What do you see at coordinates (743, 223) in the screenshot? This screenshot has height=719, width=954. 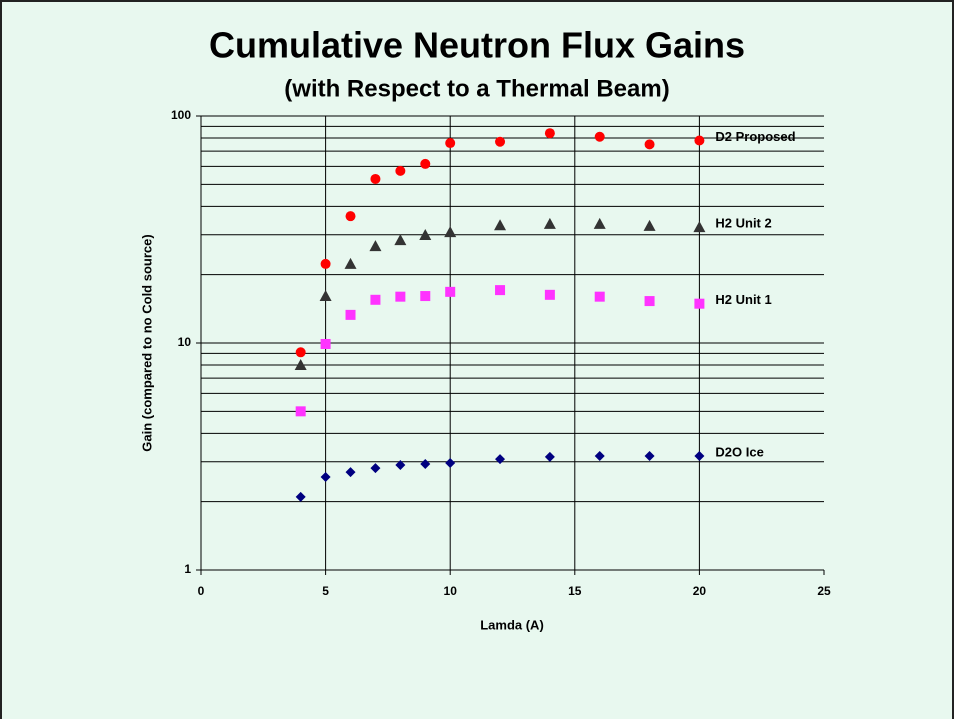 I see `series-label: H2 Unit 2` at bounding box center [743, 223].